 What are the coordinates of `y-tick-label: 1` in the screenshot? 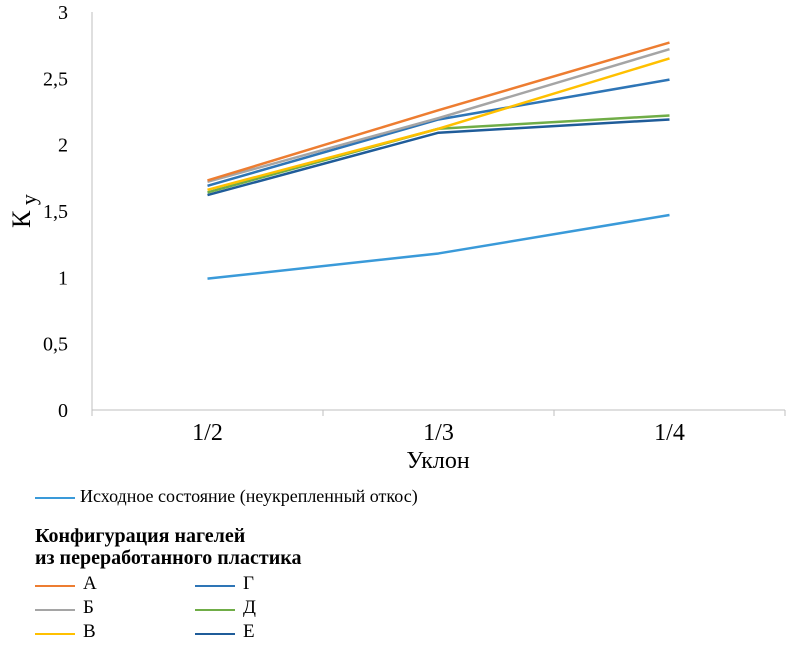 It's located at (63, 278).